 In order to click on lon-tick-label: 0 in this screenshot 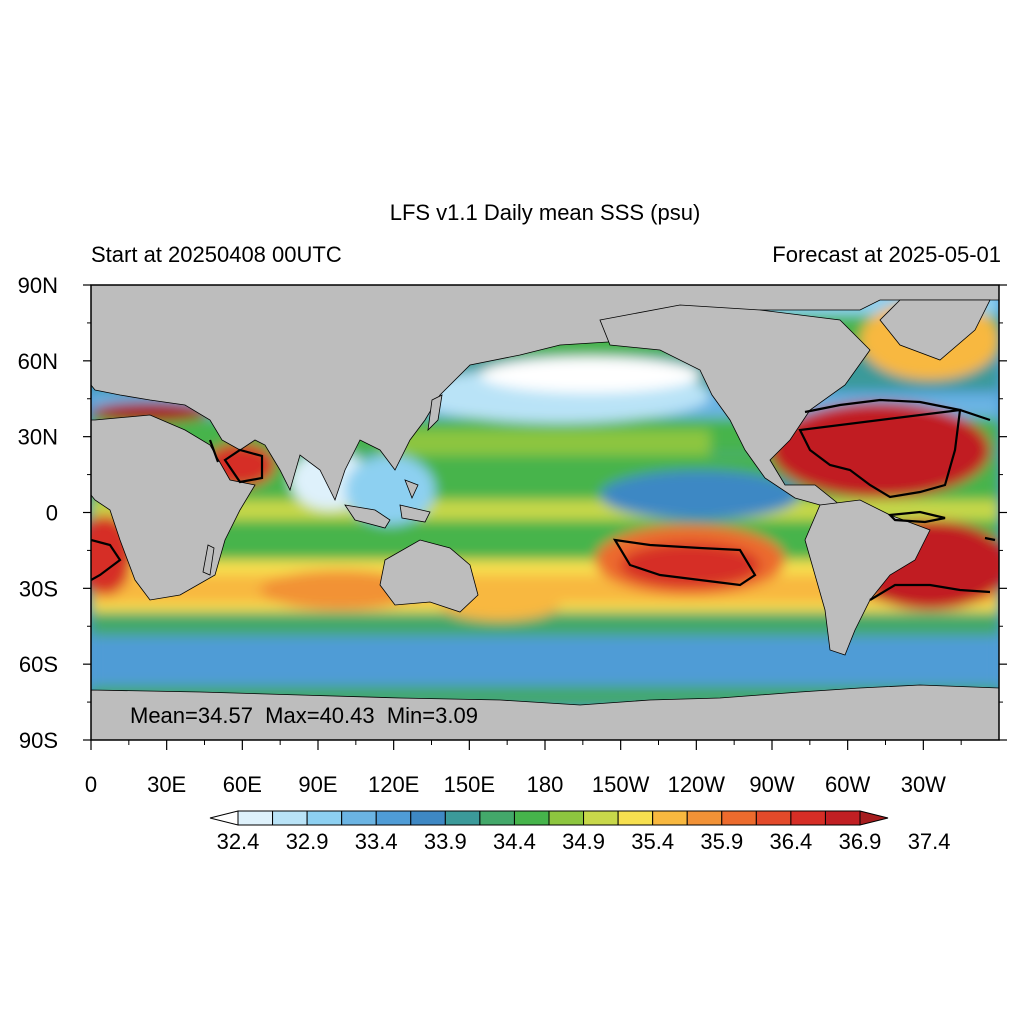, I will do `click(91, 784)`.